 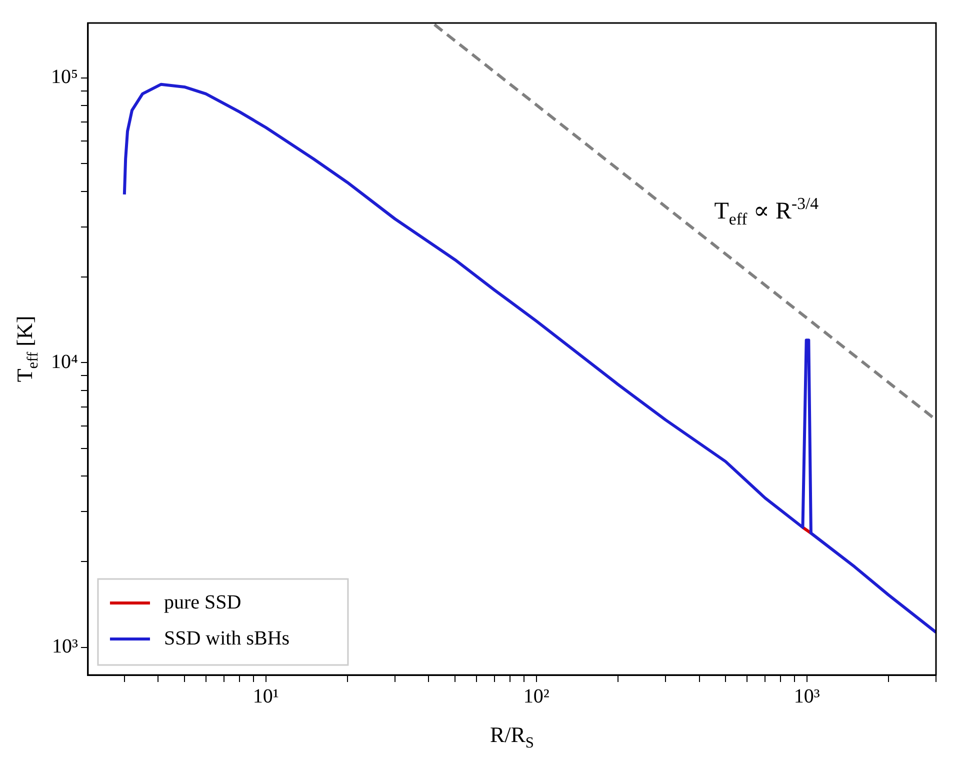 I want to click on y-tick-label: 10⁵, so click(x=64, y=77).